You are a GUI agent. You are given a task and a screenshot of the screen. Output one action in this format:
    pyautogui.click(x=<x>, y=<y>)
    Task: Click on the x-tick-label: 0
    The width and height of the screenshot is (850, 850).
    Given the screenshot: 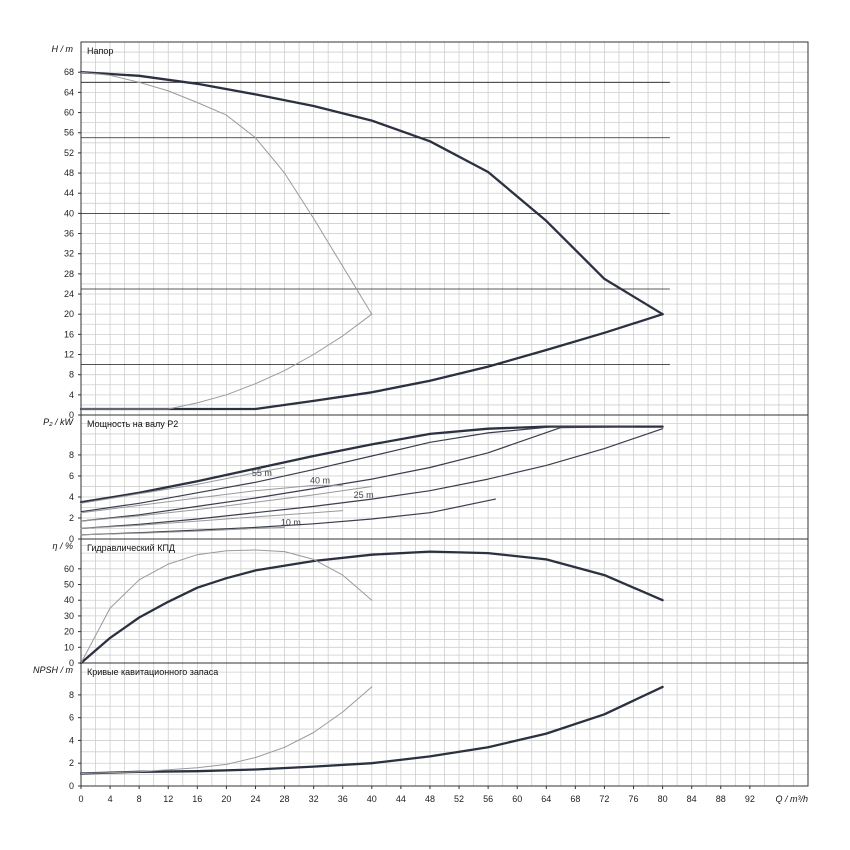 What is the action you would take?
    pyautogui.click(x=80, y=799)
    